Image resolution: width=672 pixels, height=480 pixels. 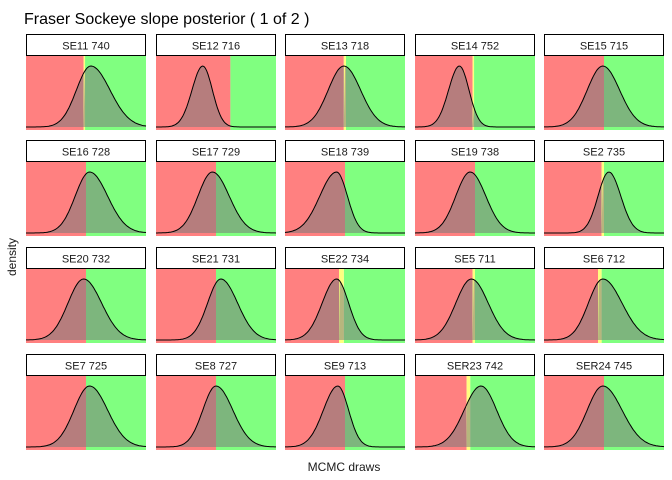 I want to click on facet-panel: SE11 740, so click(x=86, y=82).